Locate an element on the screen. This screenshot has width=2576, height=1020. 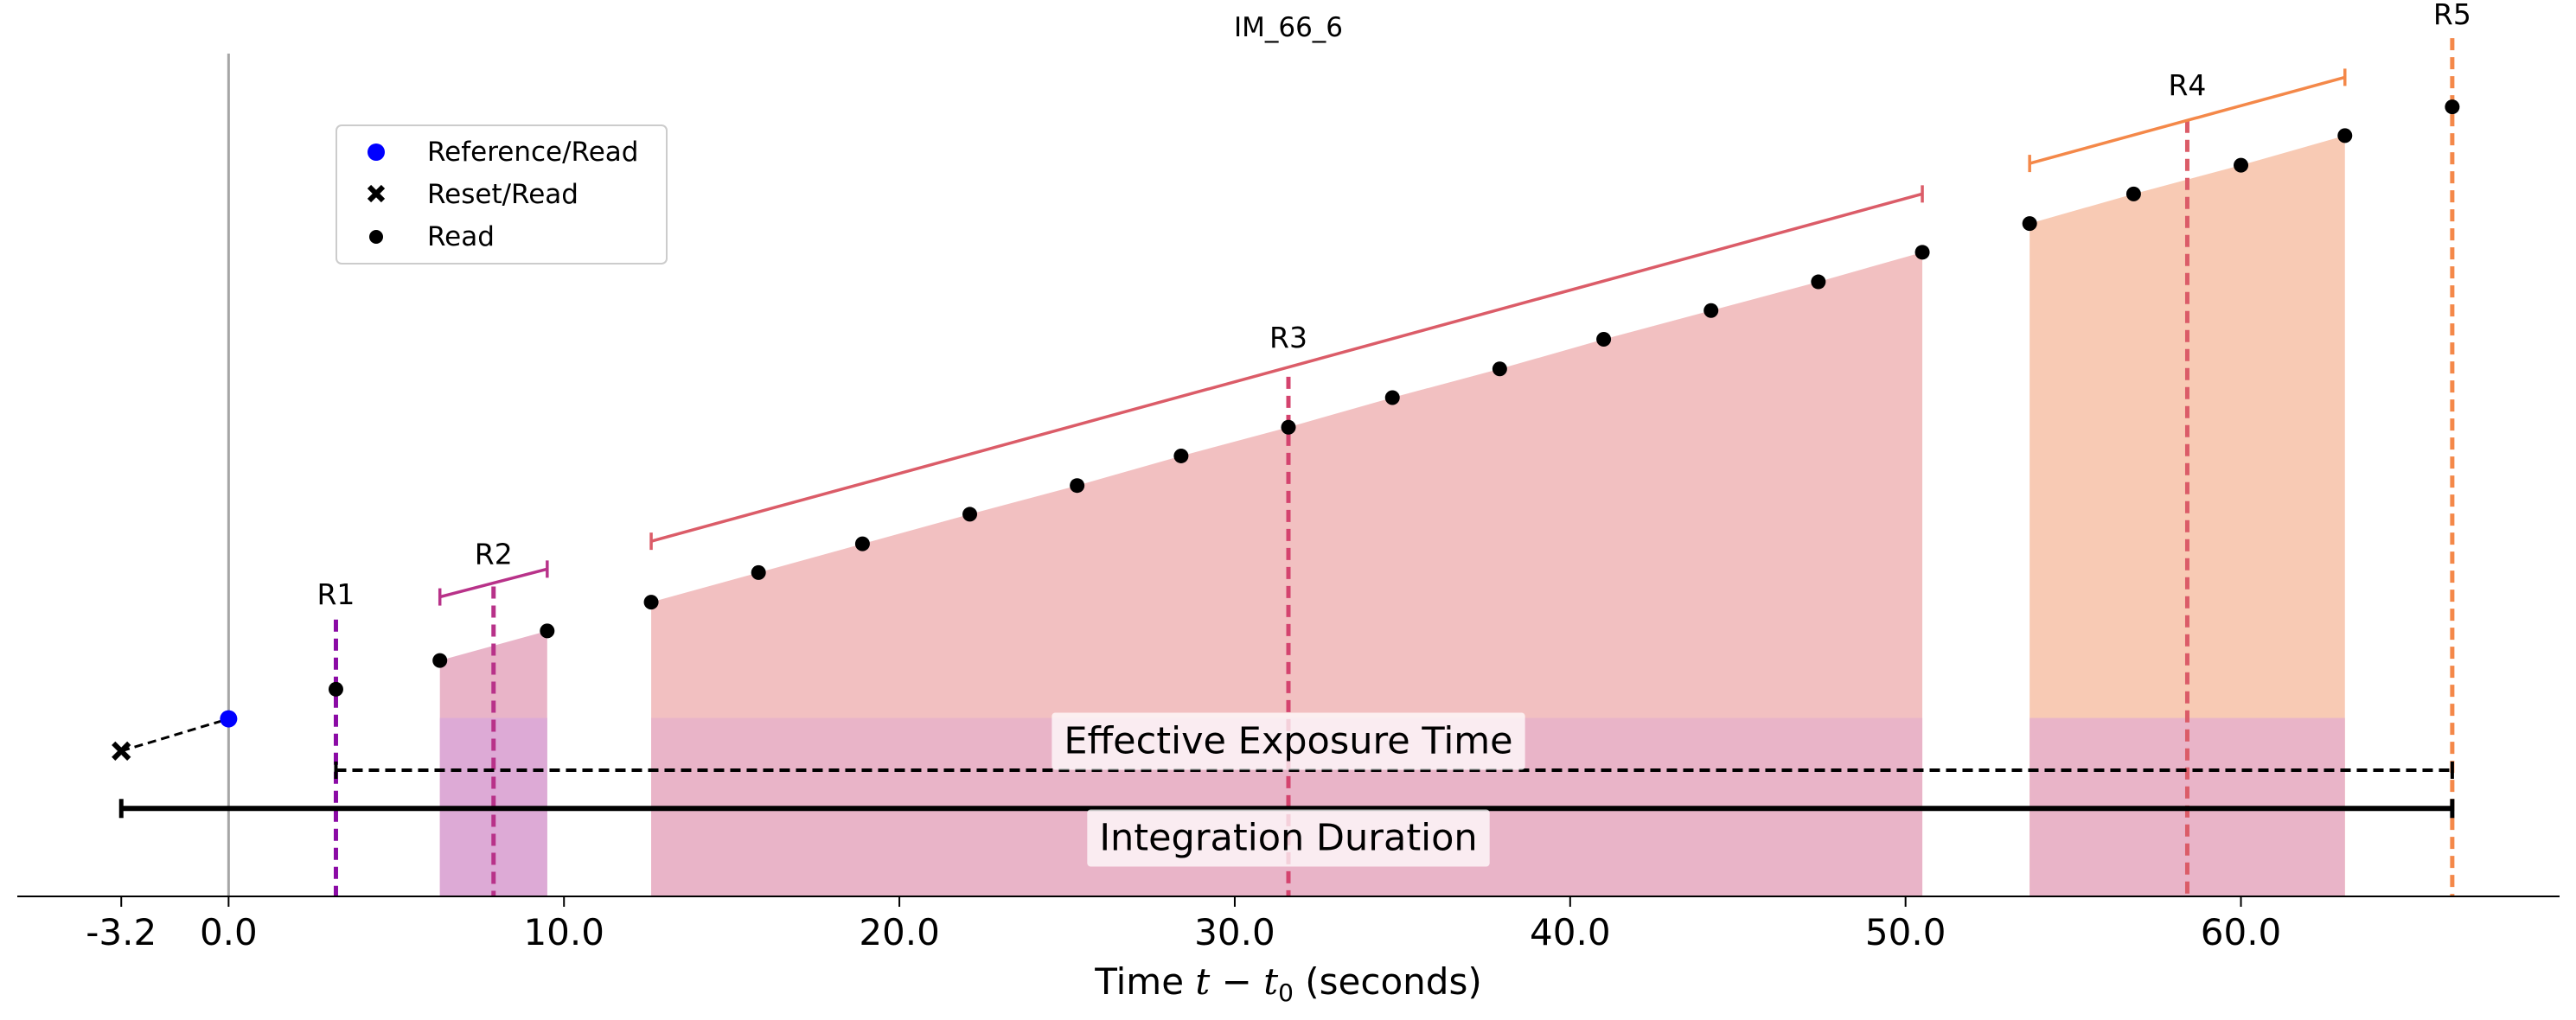
x-label-unit: (seconds) is located at coordinates (1388, 982).